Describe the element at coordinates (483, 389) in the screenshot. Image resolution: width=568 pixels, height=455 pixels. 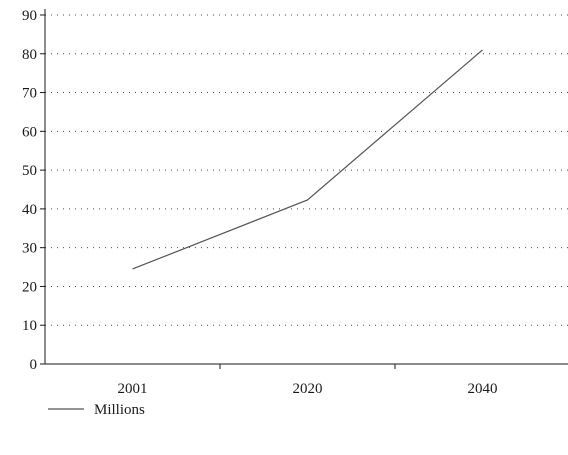
I see `x-tick-label: 2040` at that location.